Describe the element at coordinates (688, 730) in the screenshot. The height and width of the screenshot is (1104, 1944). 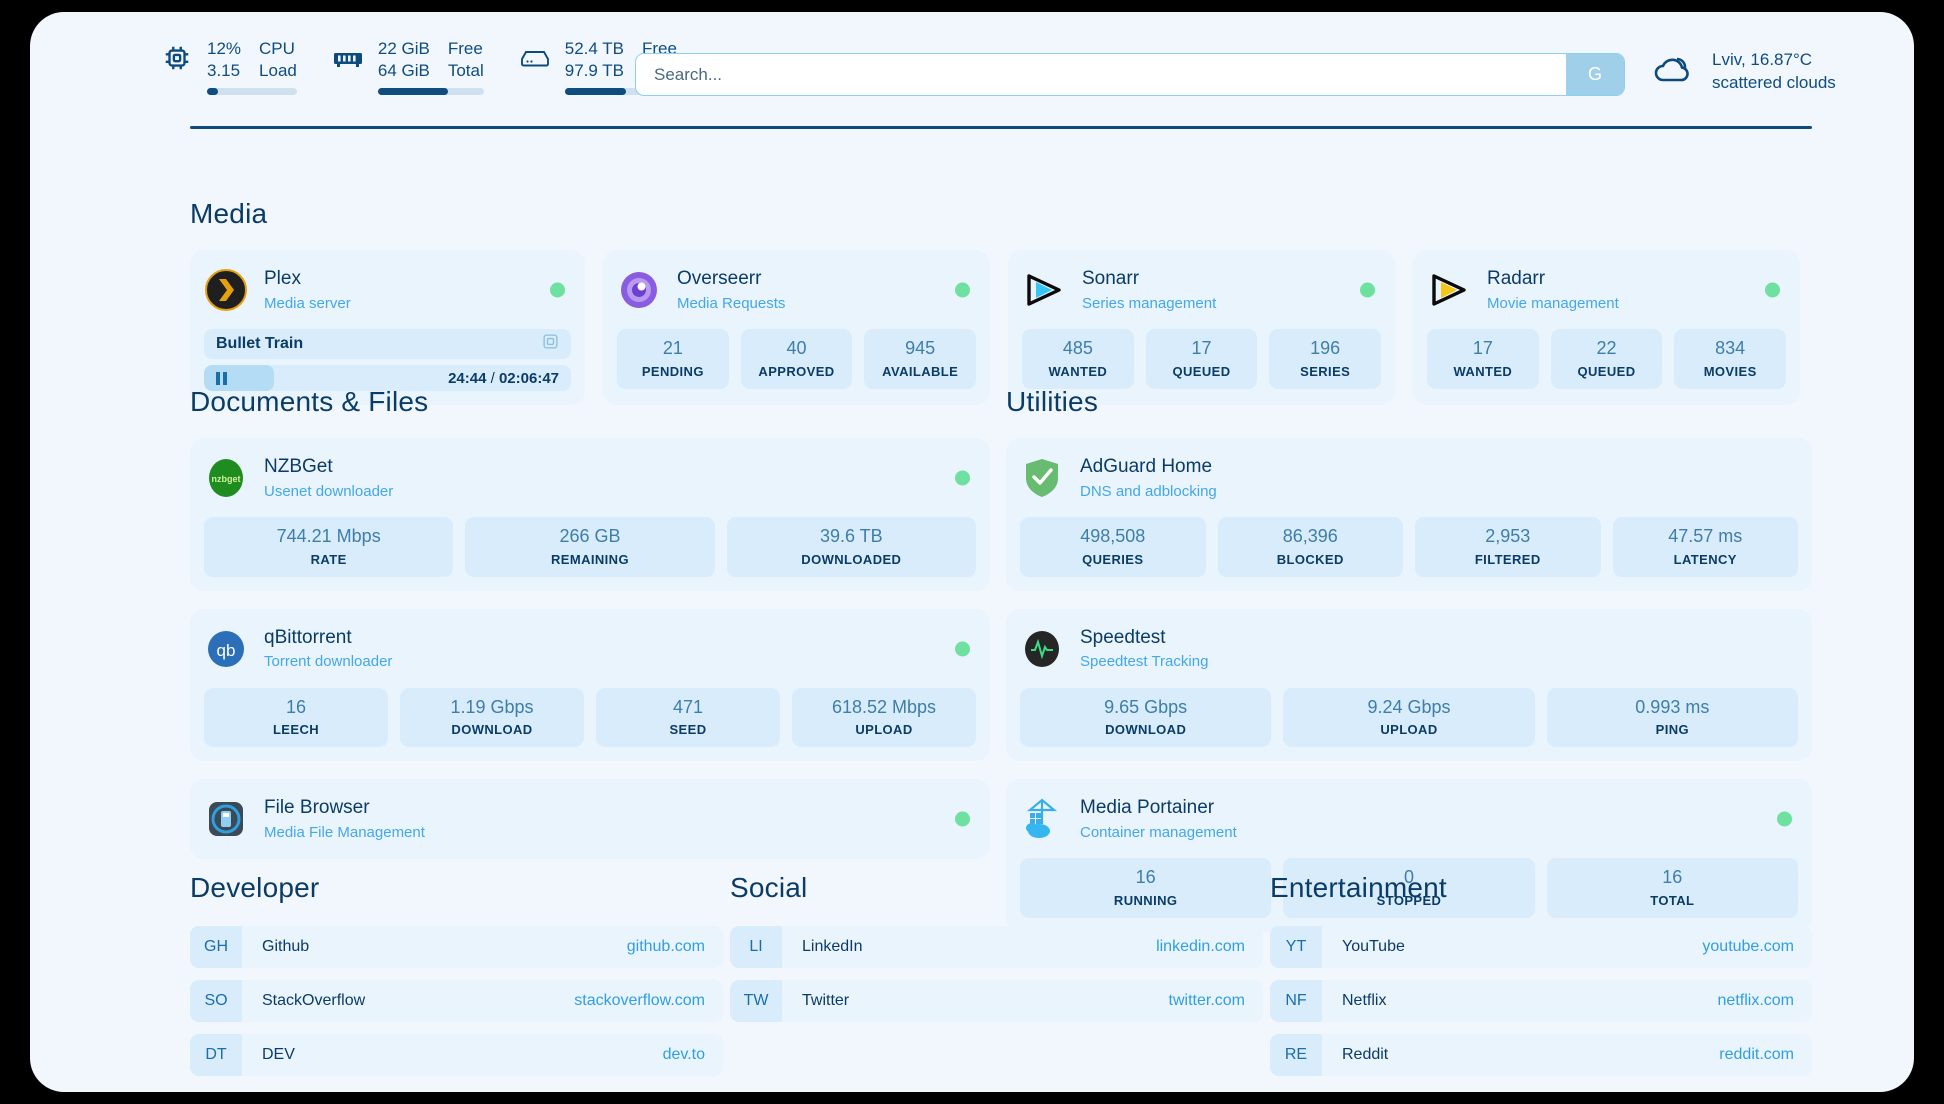
I see `stat-label: SEED` at that location.